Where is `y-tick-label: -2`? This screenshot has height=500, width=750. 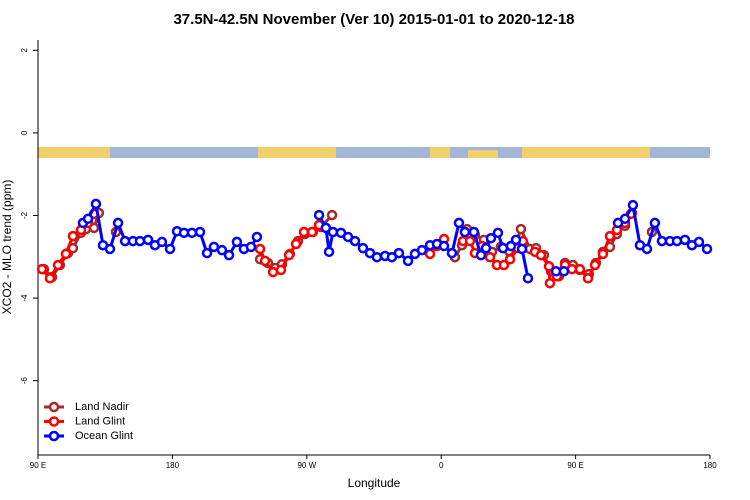 y-tick-label: -2 is located at coordinates (24, 215).